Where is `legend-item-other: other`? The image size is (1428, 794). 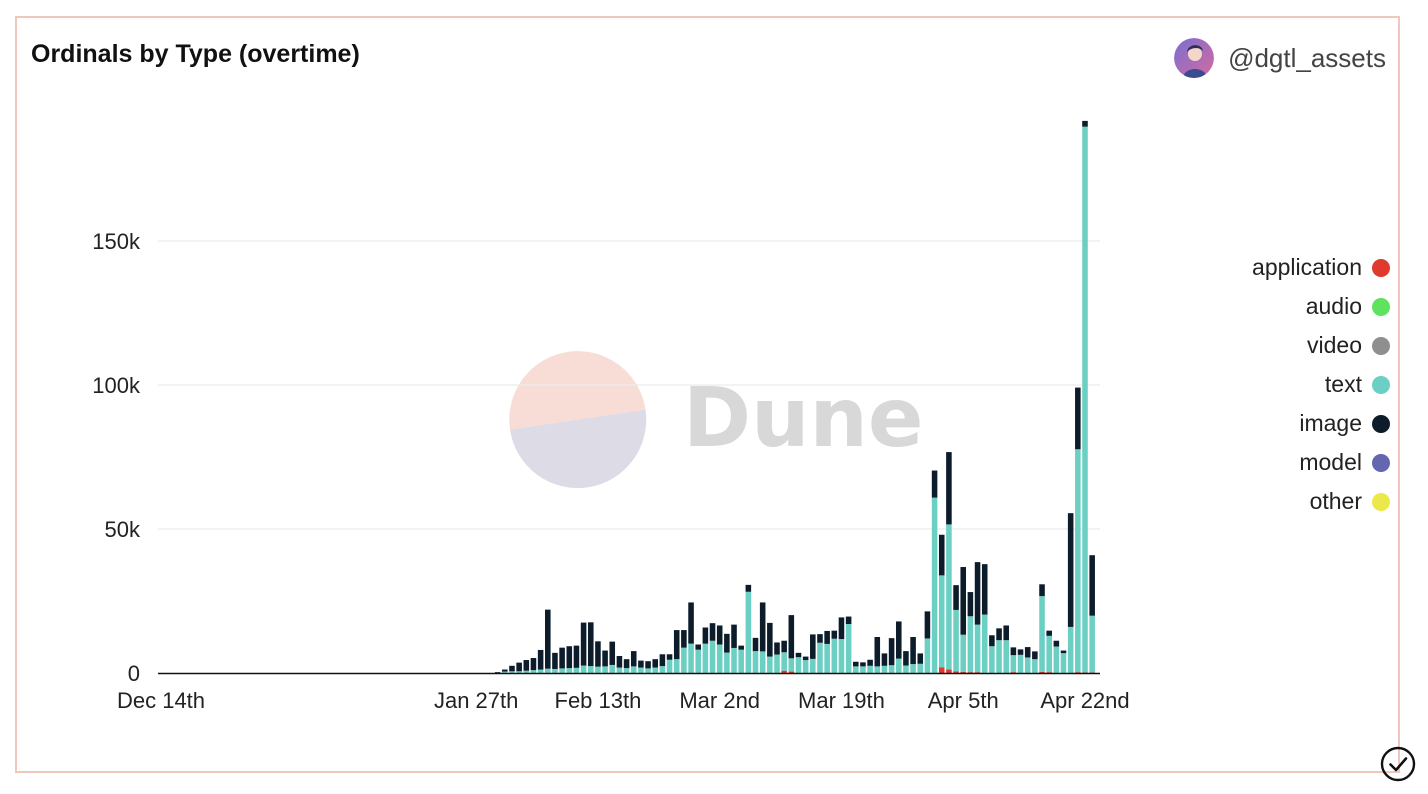 legend-item-other: other is located at coordinates (1321, 501).